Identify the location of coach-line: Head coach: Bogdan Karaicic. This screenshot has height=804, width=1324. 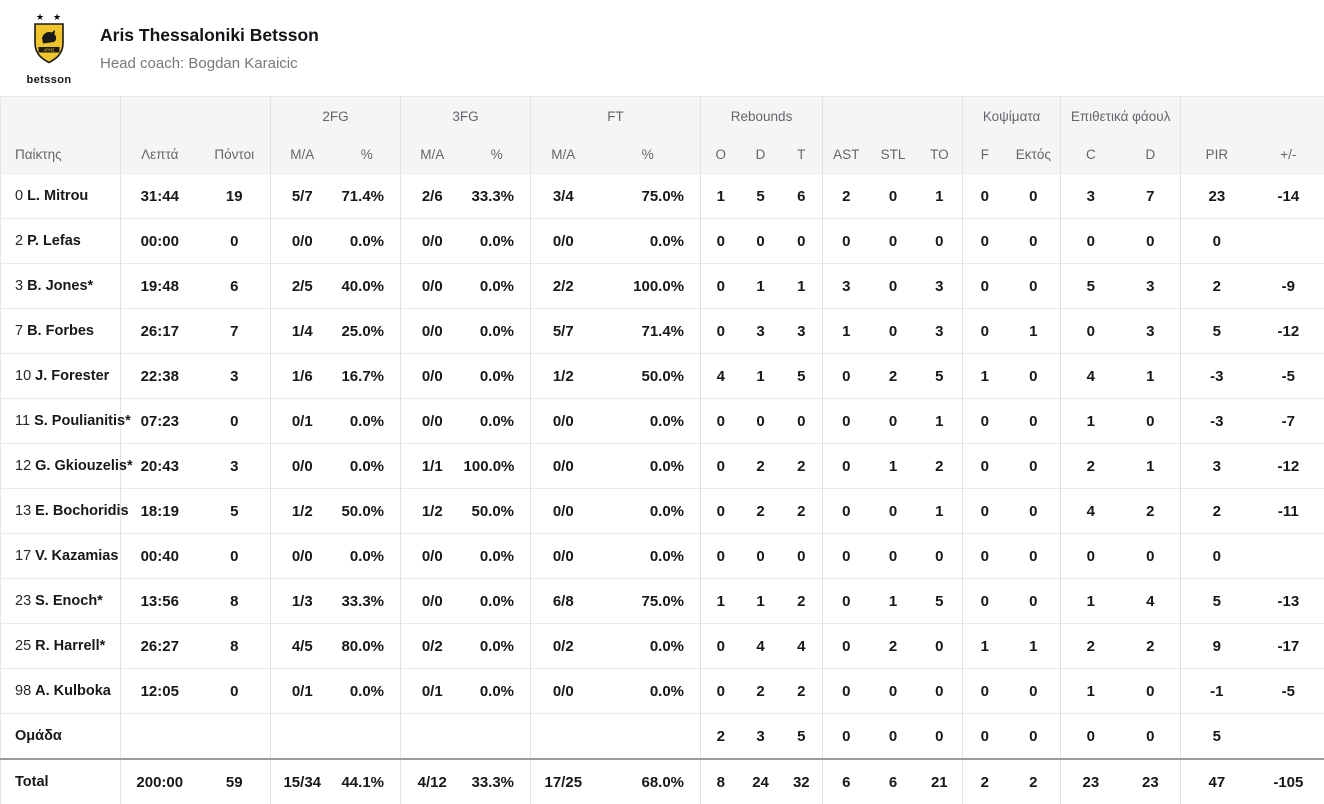
(209, 63).